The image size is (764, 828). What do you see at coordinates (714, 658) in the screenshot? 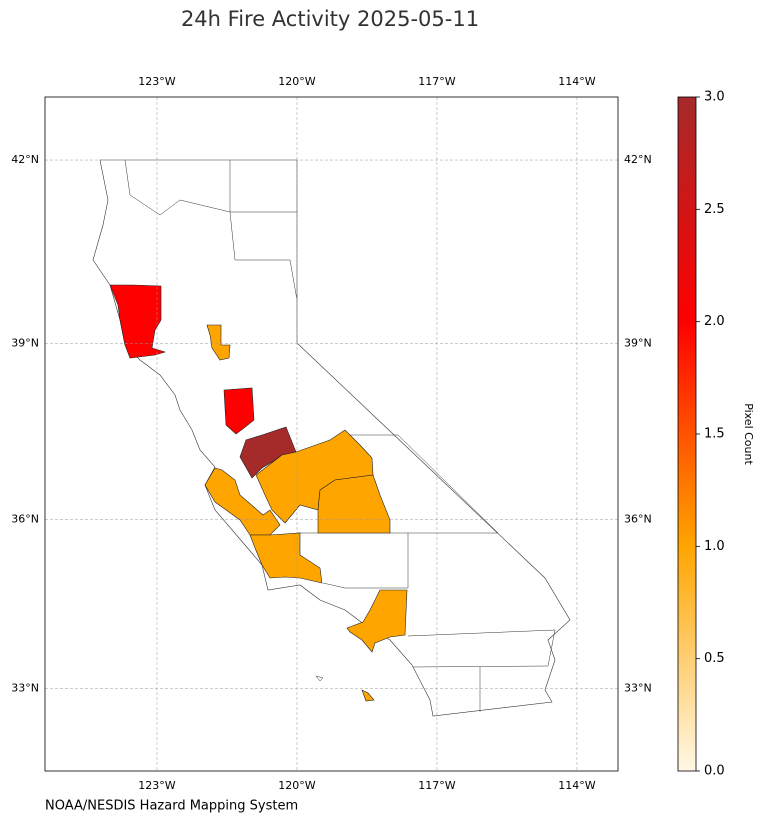
I see `colorbar-tick-label: 0.5` at bounding box center [714, 658].